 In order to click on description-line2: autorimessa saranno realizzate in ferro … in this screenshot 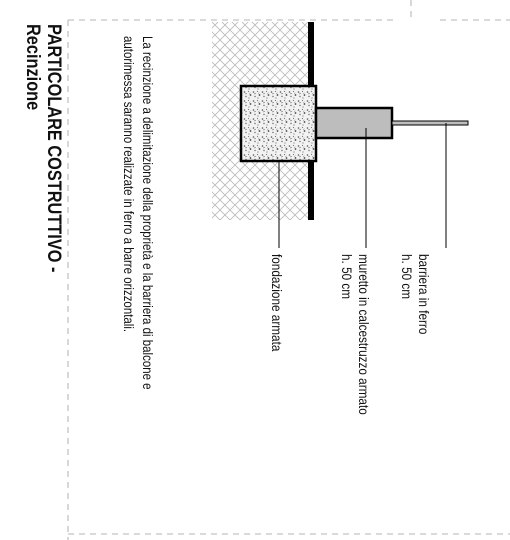, I will do `click(129, 184)`.